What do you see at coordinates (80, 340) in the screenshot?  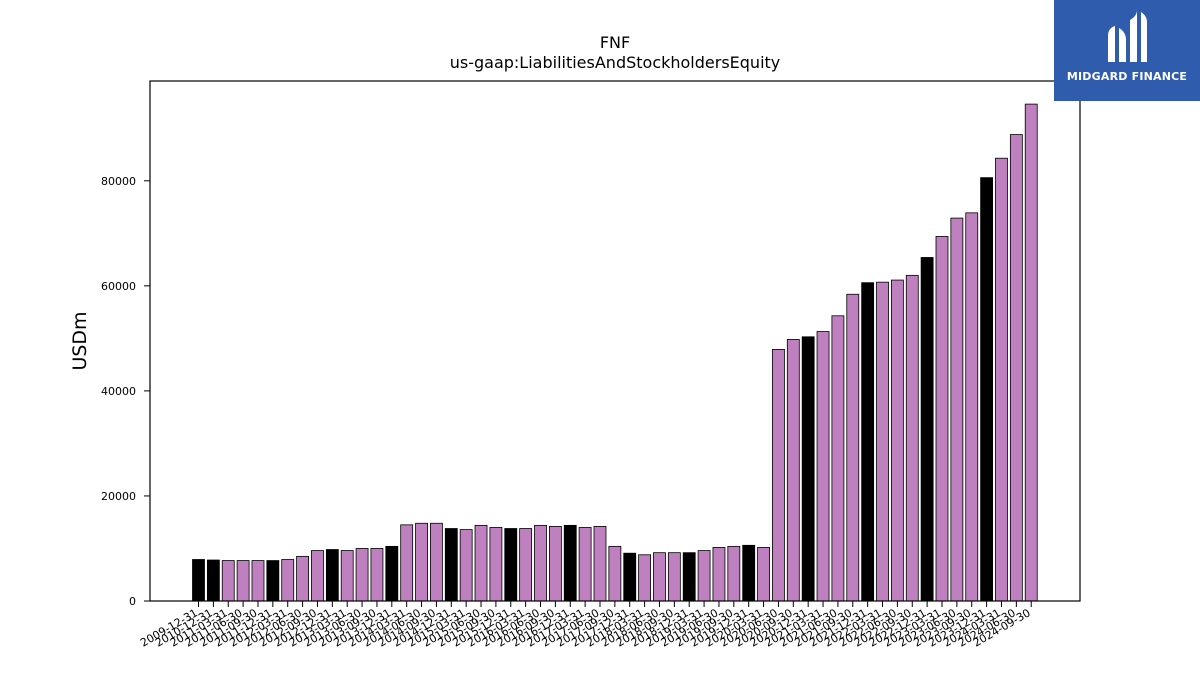 I see `y-axis-label: USDm` at bounding box center [80, 340].